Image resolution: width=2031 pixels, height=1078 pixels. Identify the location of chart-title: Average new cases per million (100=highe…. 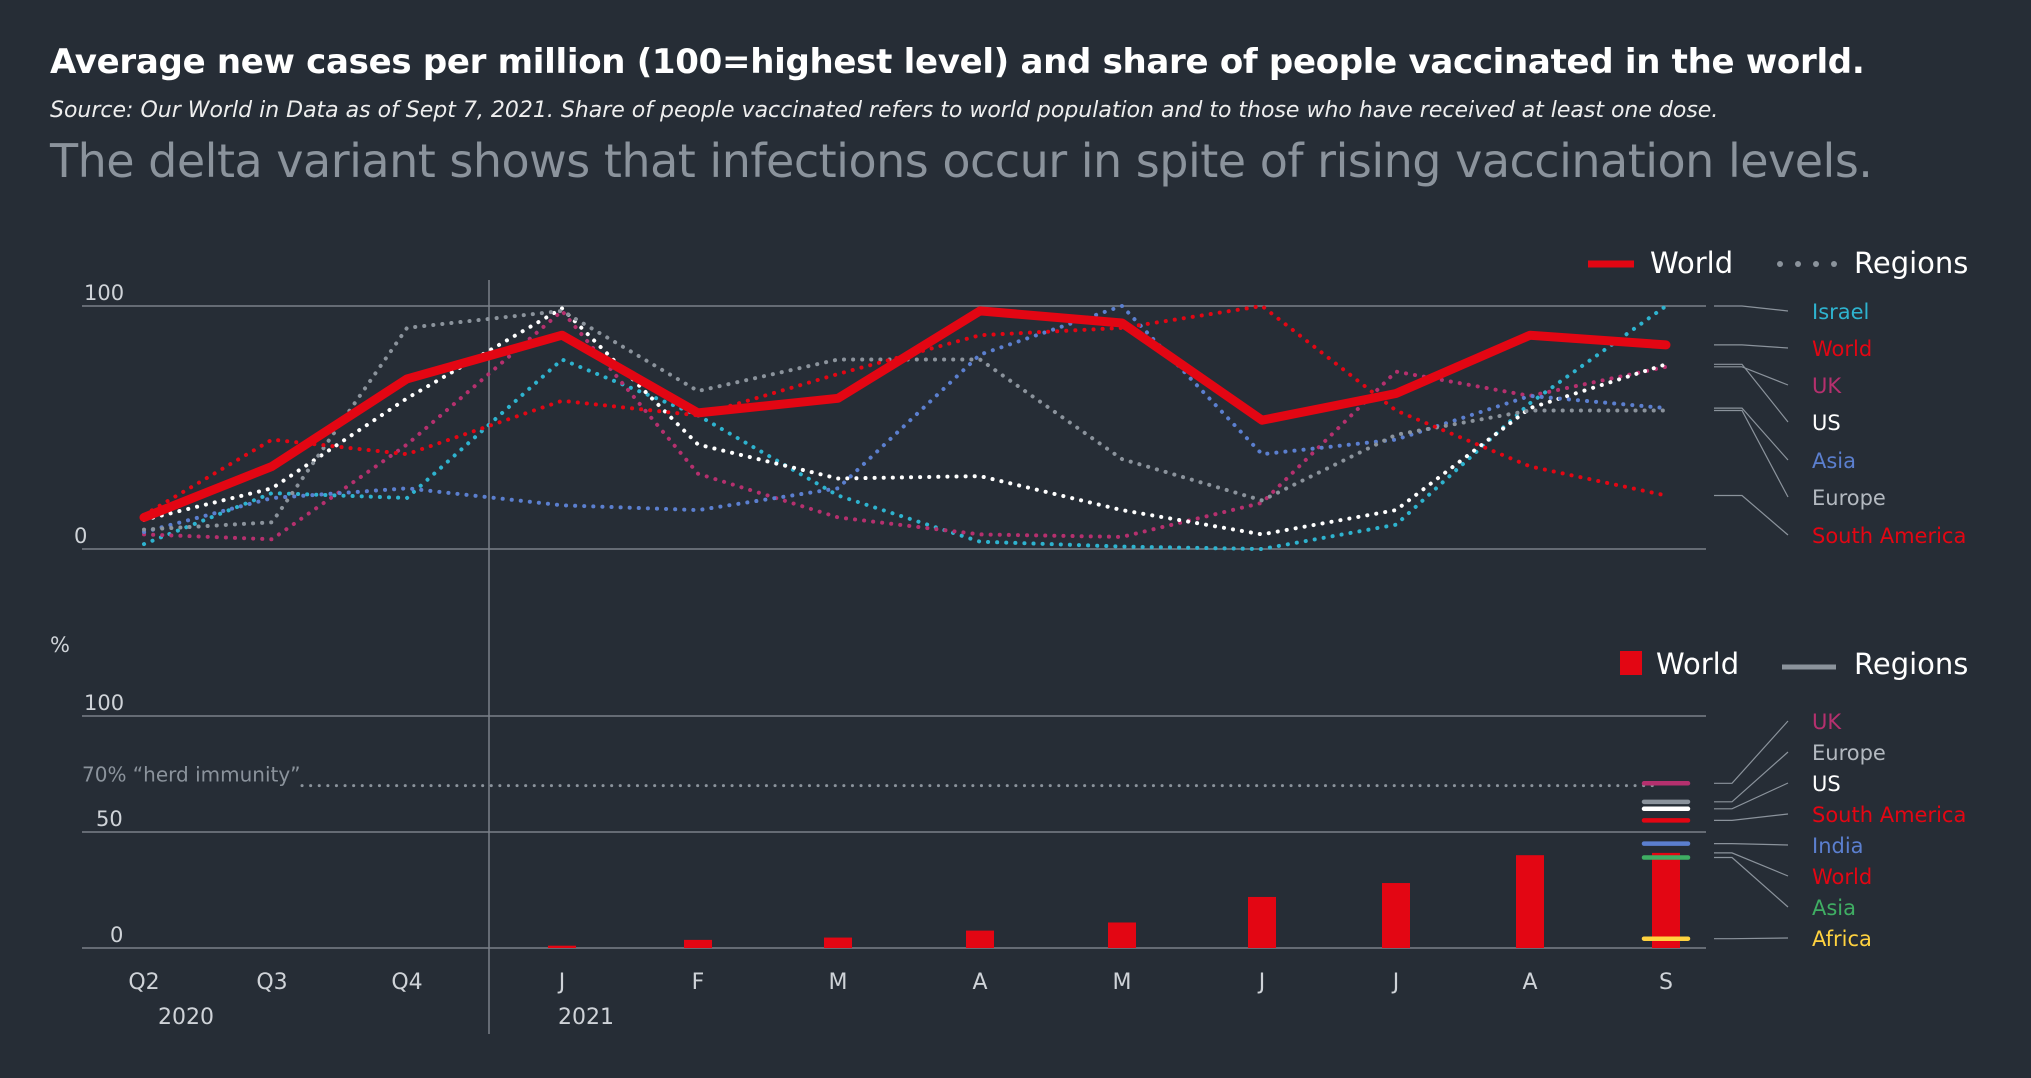
(957, 62).